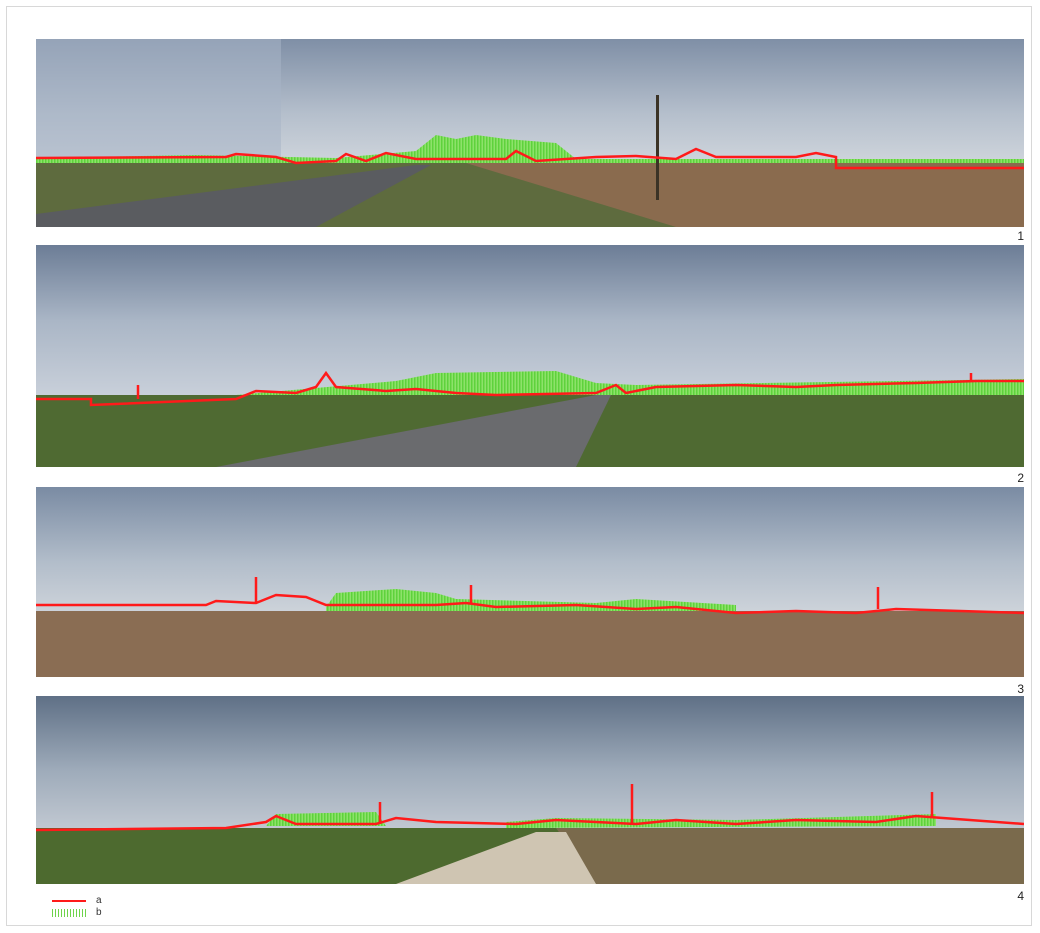  Describe the element at coordinates (99, 900) in the screenshot. I see `legend-label-a: a` at that location.